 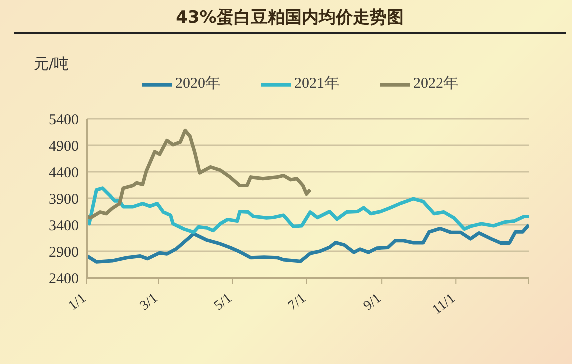 What do you see at coordinates (436, 84) in the screenshot?
I see `legend-label: 2022年` at bounding box center [436, 84].